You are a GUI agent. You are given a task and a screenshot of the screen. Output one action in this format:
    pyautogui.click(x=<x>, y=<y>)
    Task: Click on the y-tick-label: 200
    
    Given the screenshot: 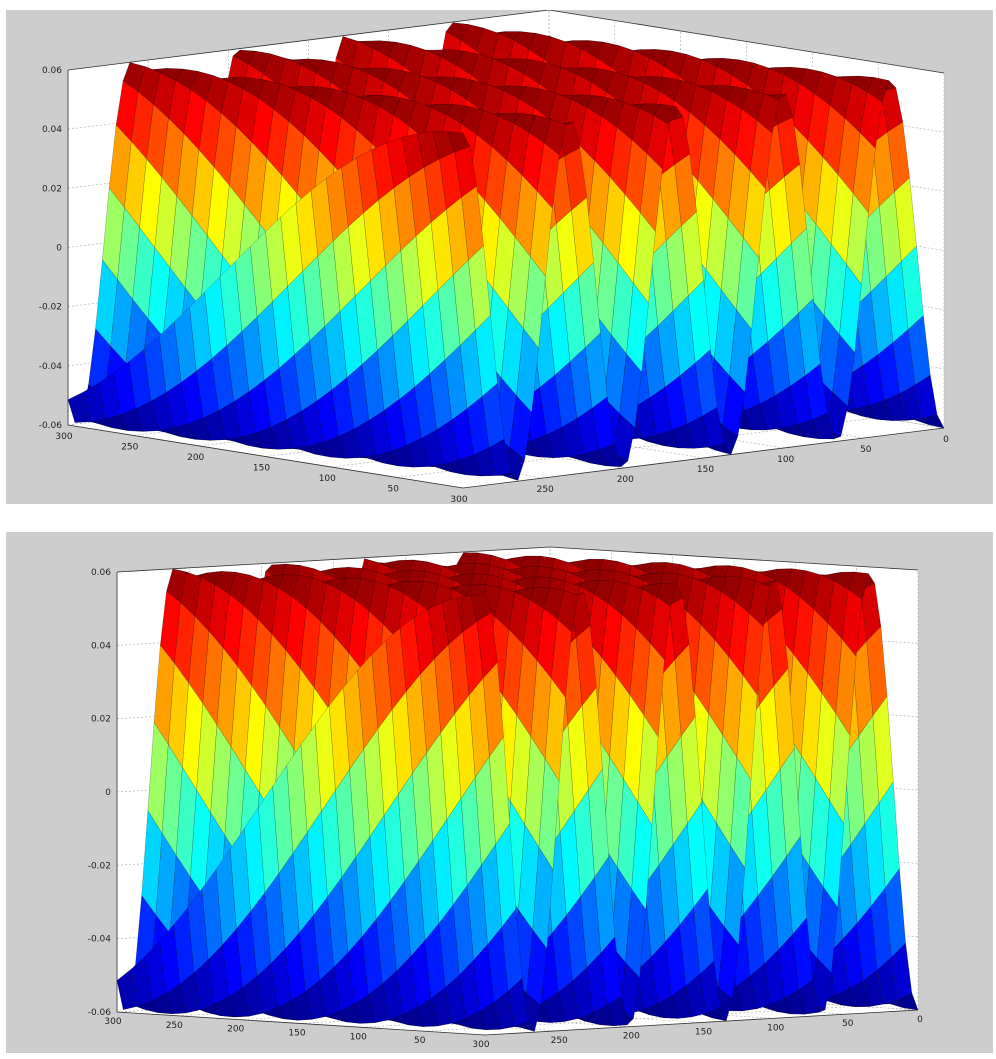 What is the action you would take?
    pyautogui.click(x=235, y=1030)
    